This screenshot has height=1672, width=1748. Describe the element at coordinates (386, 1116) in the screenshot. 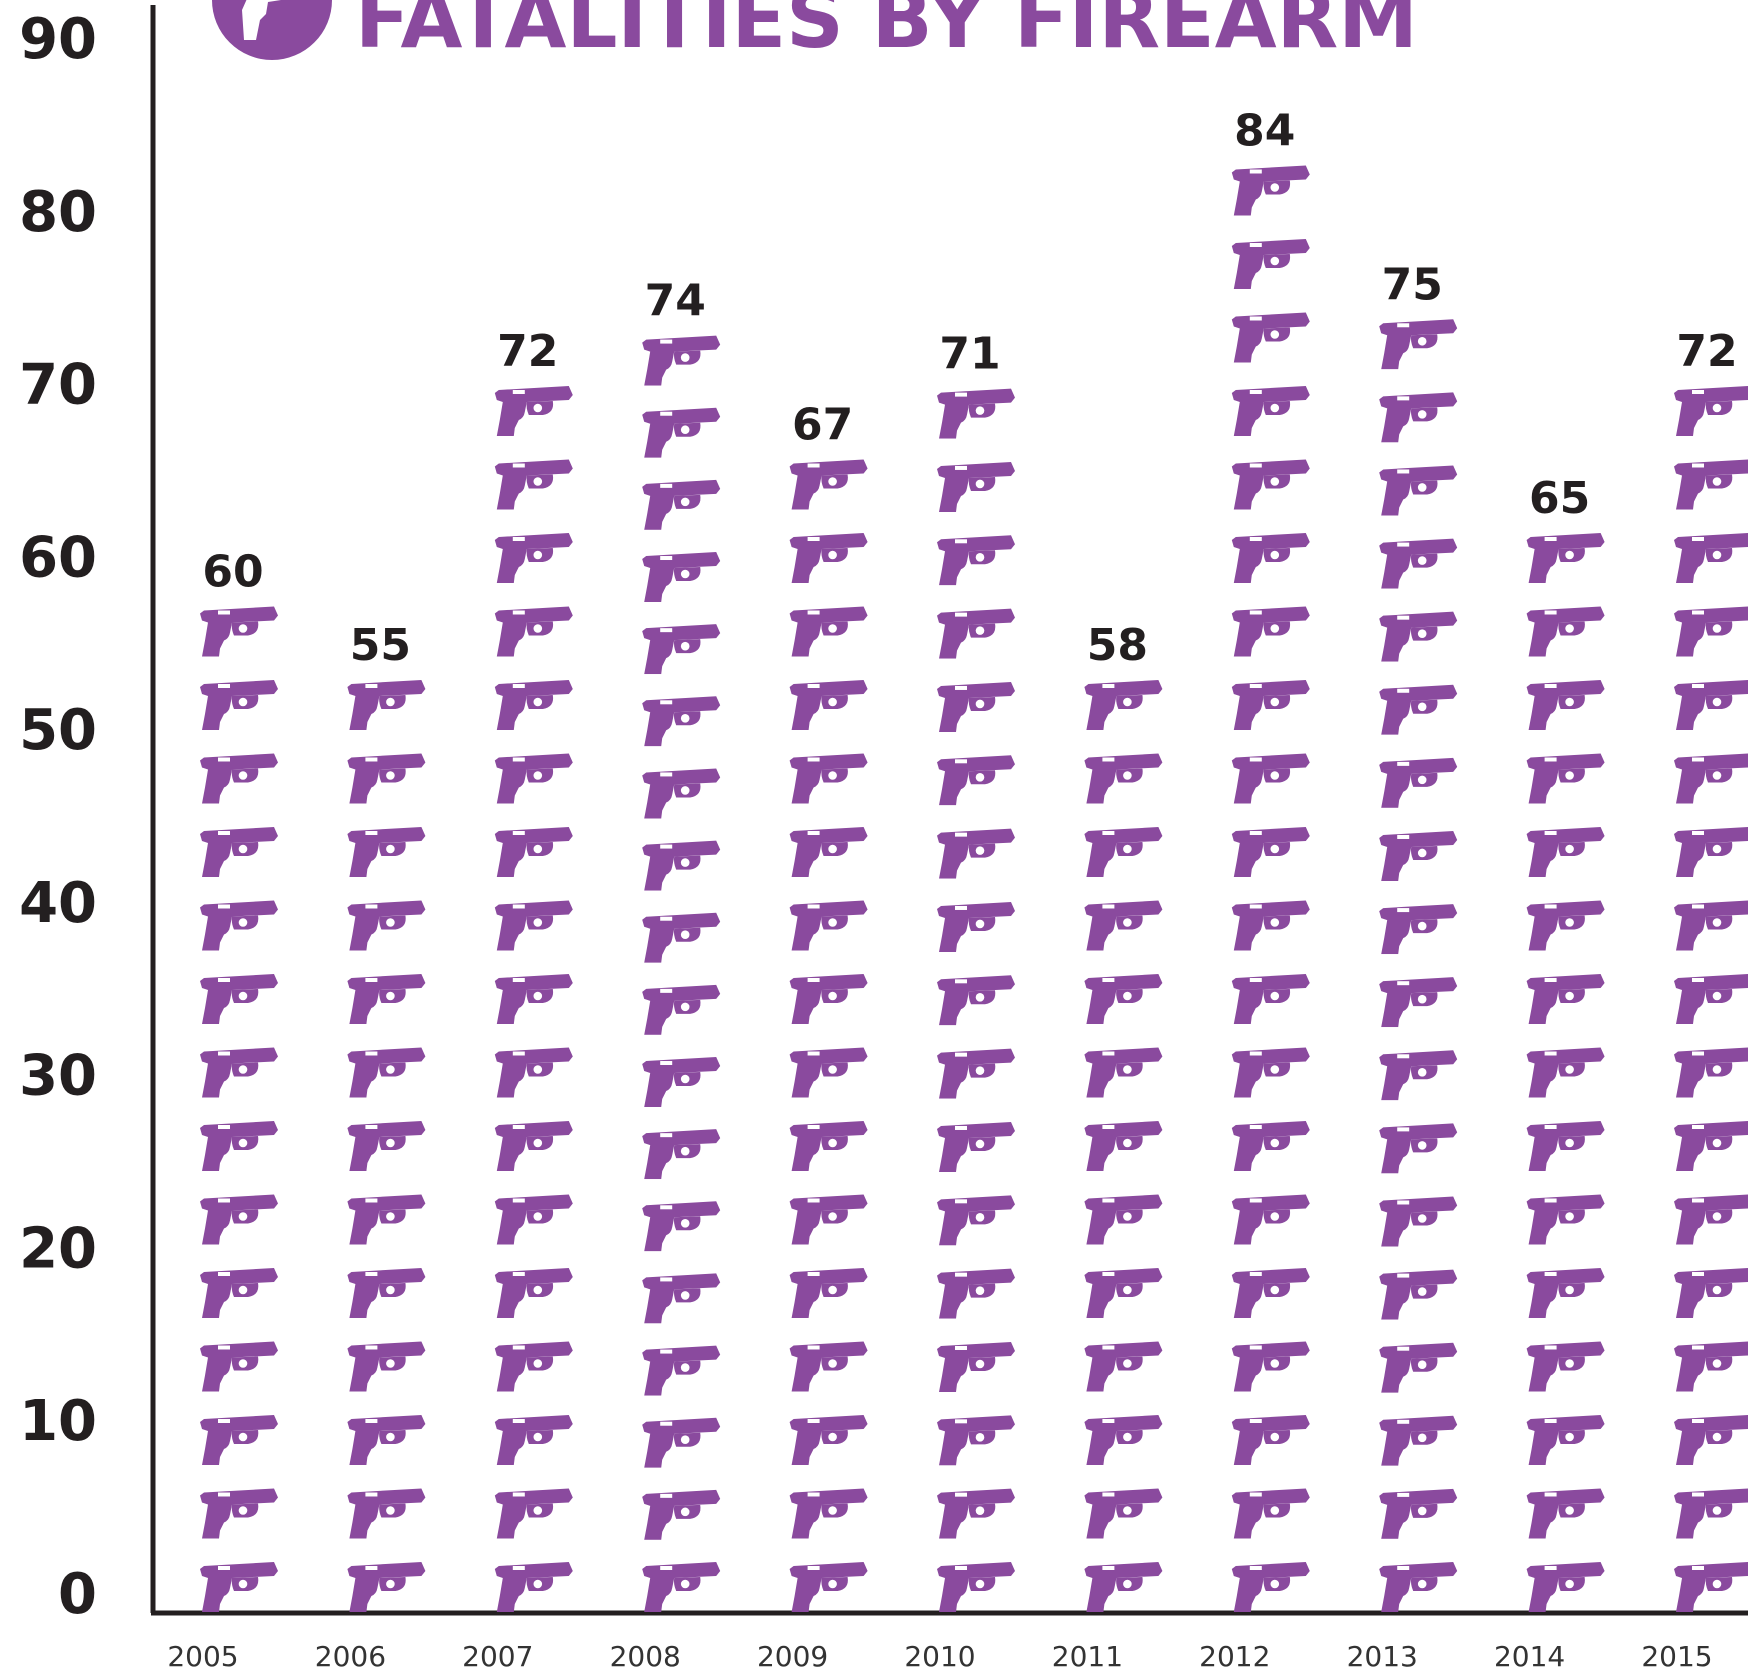

I see `pictogram-column-2006: 55` at that location.